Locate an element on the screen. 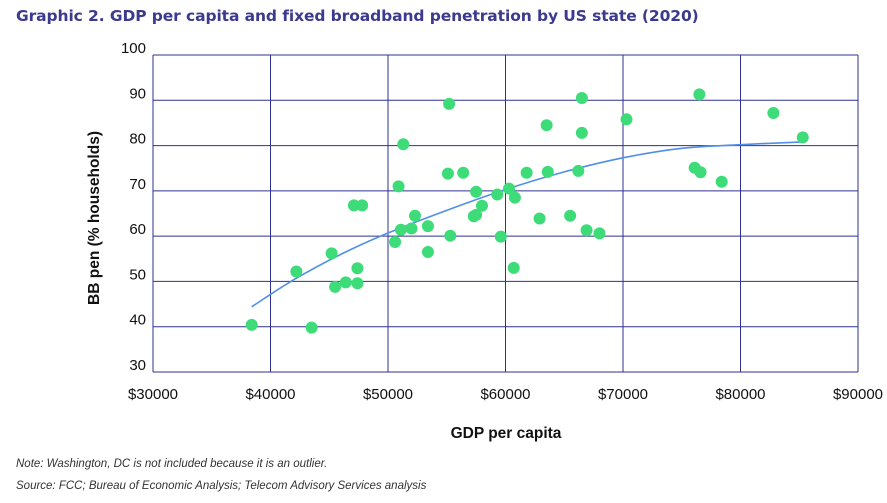 The height and width of the screenshot is (503, 887). x-tick-label: $30000 is located at coordinates (153, 394).